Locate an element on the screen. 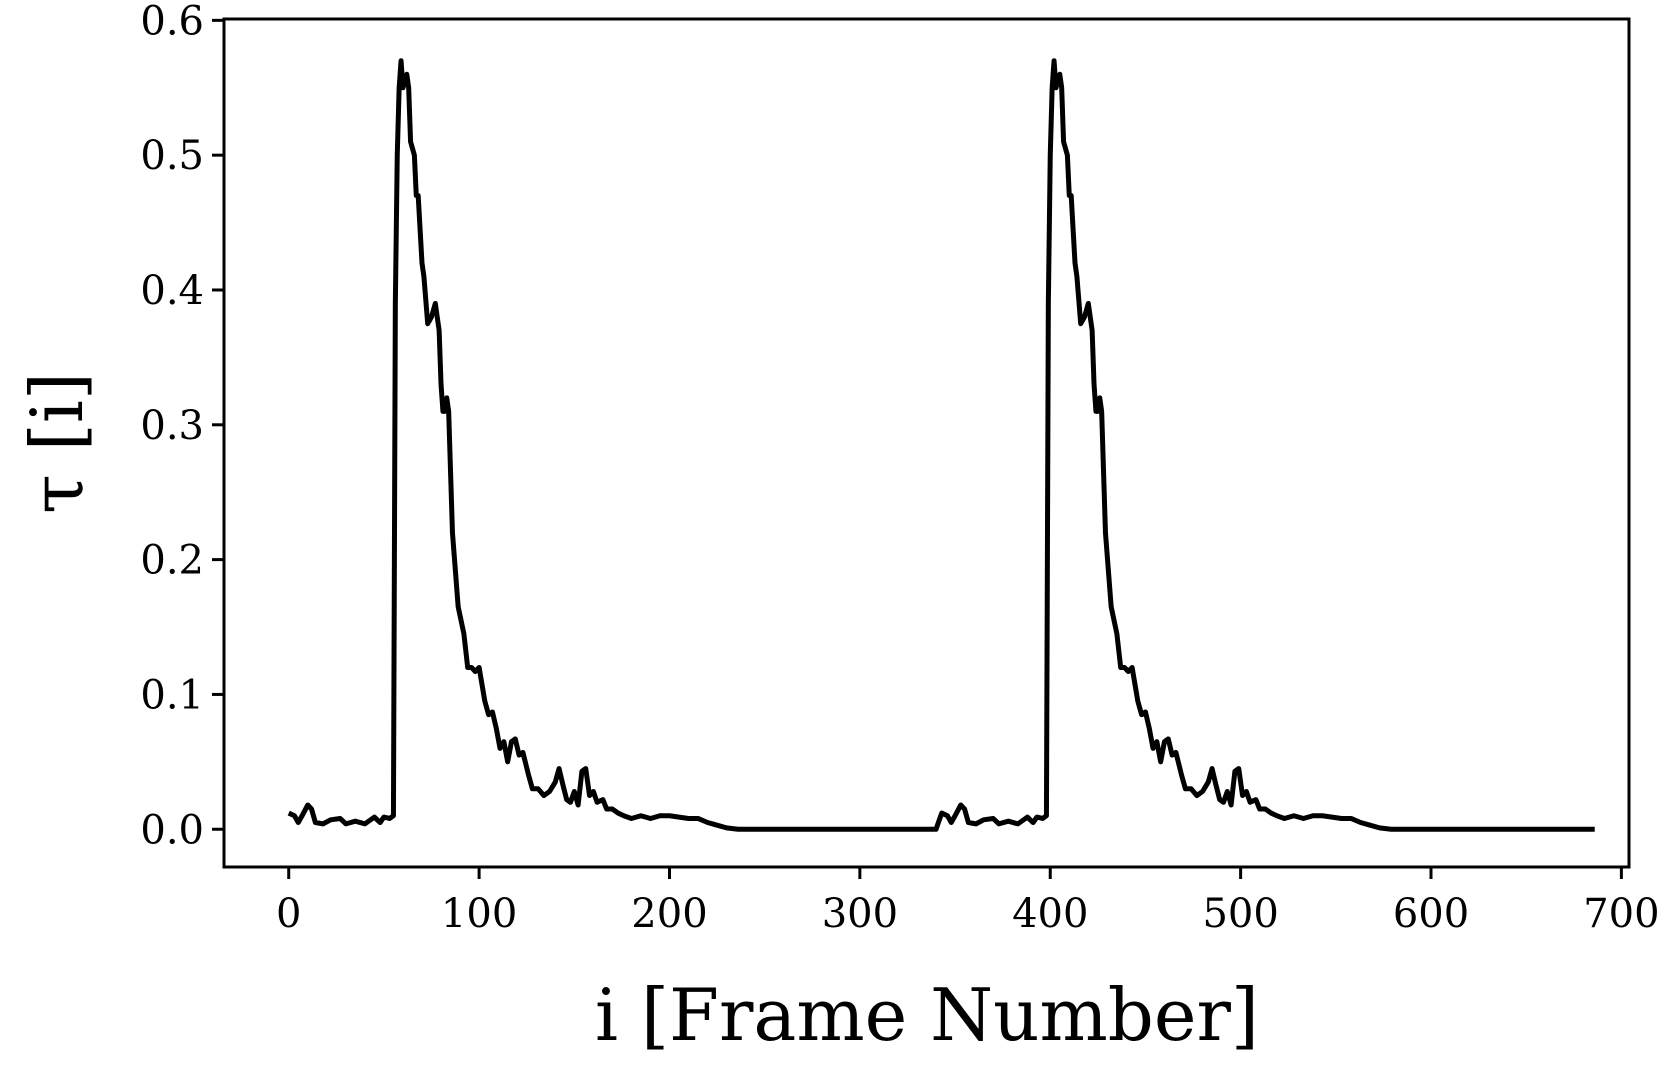 The image size is (1661, 1071). x-tick-label: 100 is located at coordinates (479, 914).